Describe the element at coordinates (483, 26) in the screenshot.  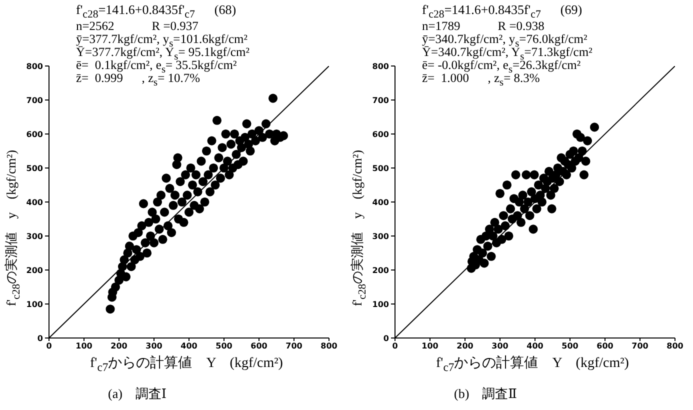
I see `text: n=1789 R =0.938` at that location.